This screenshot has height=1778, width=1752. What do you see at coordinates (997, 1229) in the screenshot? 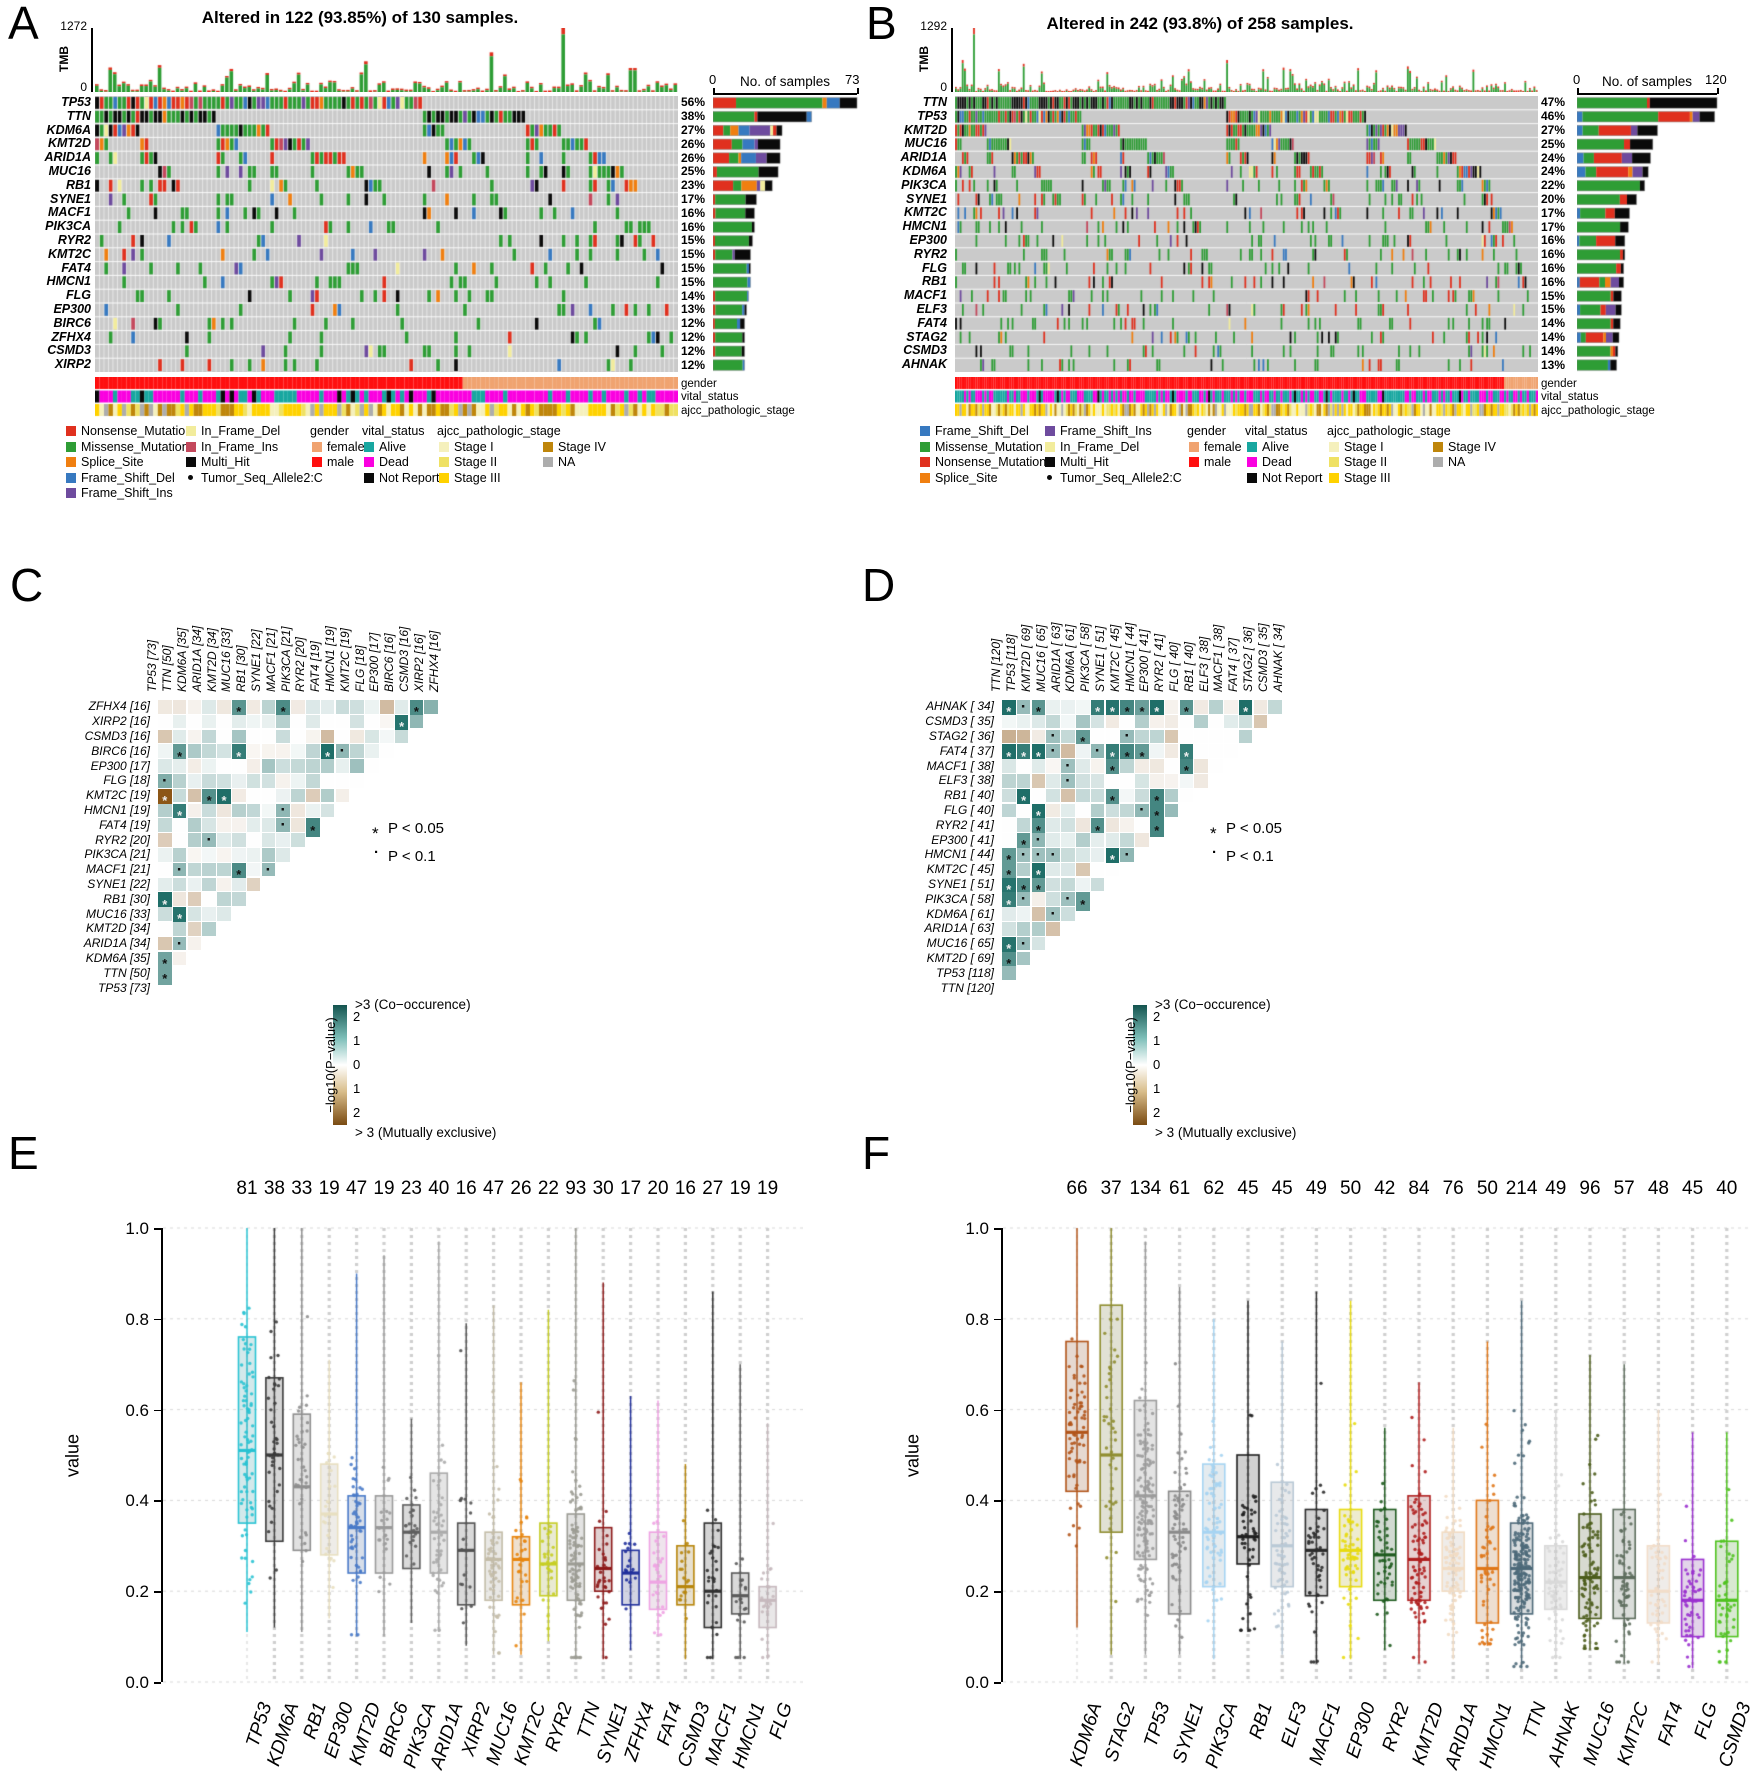
I see `y-tick-F-1.0` at bounding box center [997, 1229].